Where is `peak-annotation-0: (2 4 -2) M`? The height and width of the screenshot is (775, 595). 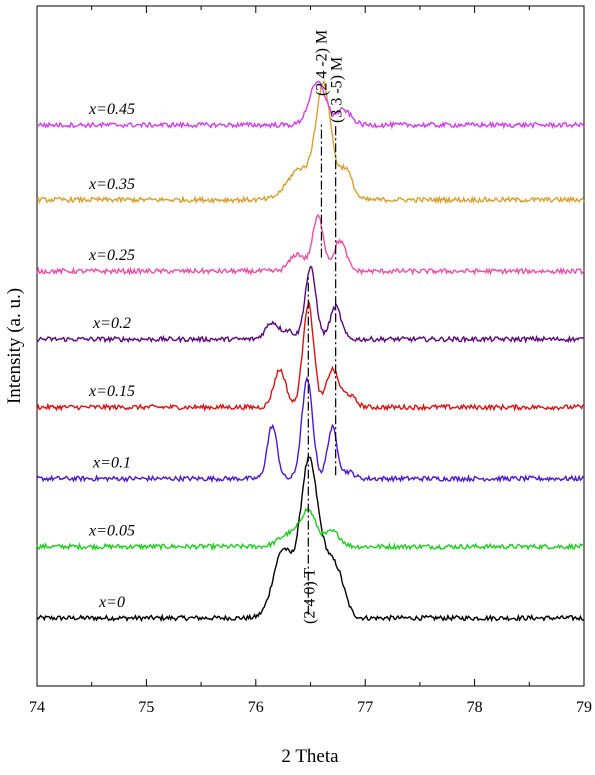
peak-annotation-0: (2 4 -2) M is located at coordinates (321, 63).